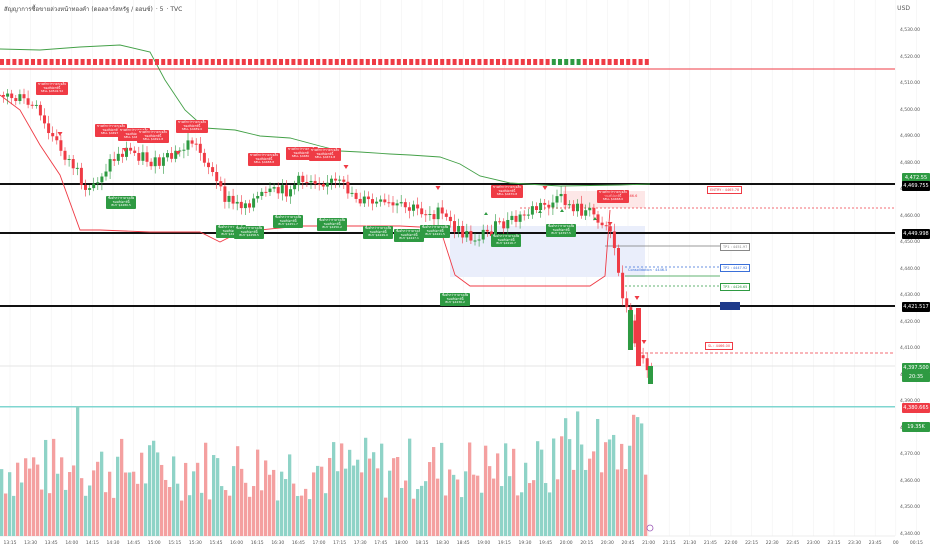 This screenshot has width=932, height=550. Describe the element at coordinates (161, 9) in the screenshot. I see `interval-label: 5` at that location.